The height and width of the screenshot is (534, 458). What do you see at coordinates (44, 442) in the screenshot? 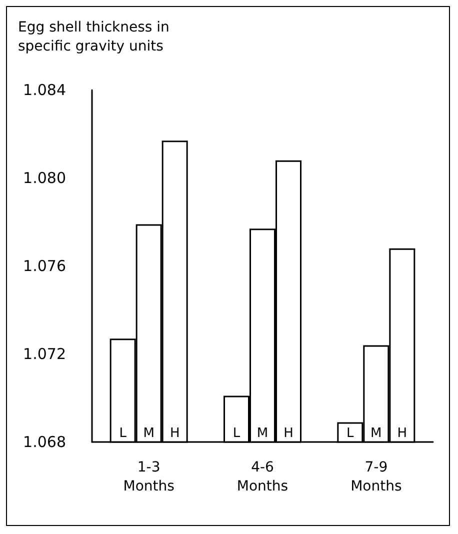
I see `y-tick-label: 1.068` at bounding box center [44, 442].